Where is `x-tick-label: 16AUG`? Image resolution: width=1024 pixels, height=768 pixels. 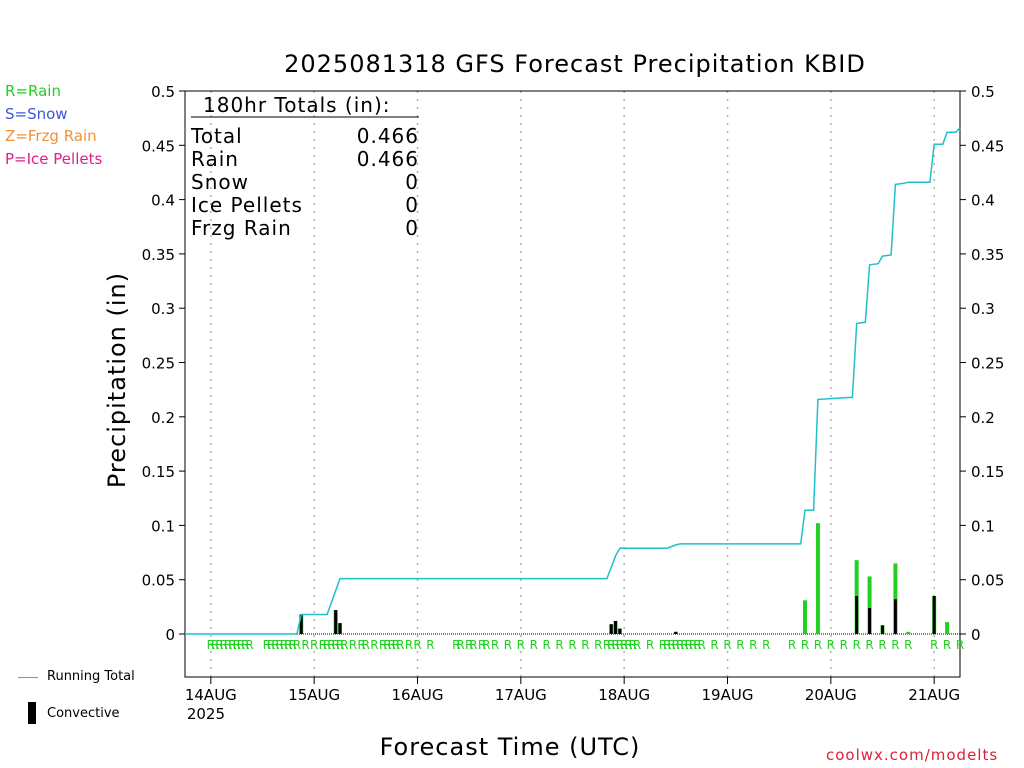
x-tick-label: 16AUG is located at coordinates (418, 695).